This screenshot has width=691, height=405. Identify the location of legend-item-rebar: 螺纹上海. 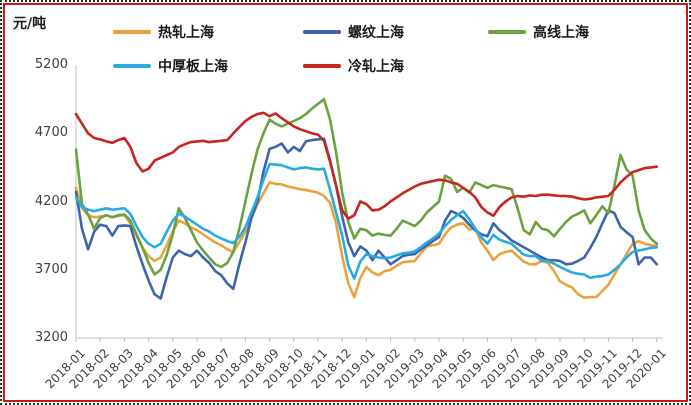
(353, 32).